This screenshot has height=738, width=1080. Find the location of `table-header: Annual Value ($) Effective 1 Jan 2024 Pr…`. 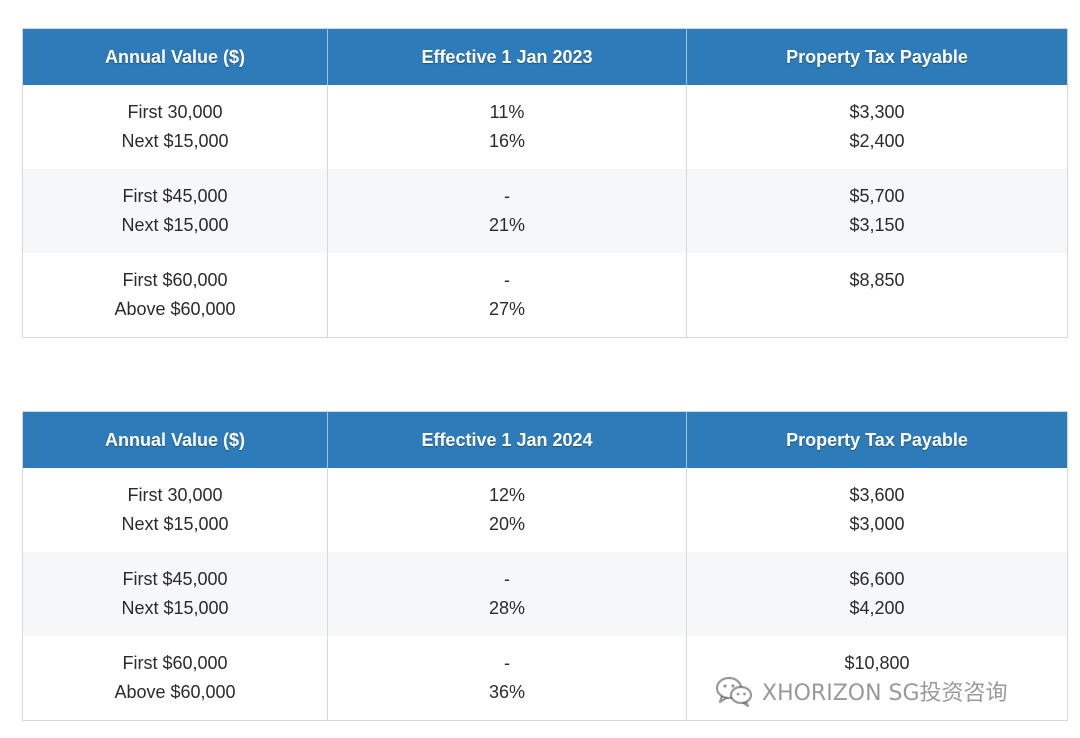

table-header: Annual Value ($) Effective 1 Jan 2024 Pr… is located at coordinates (545, 439).